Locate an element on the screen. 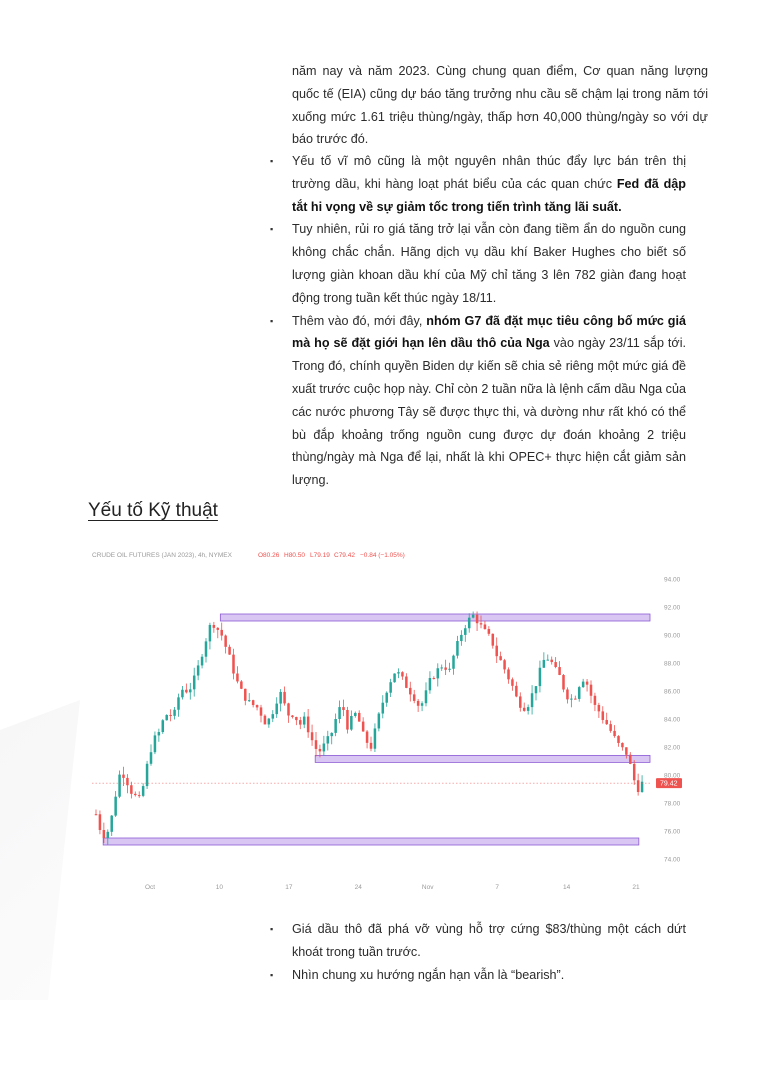 Image resolution: width=768 pixels, height=1085 pixels. x-tick-label: 21 is located at coordinates (636, 887).